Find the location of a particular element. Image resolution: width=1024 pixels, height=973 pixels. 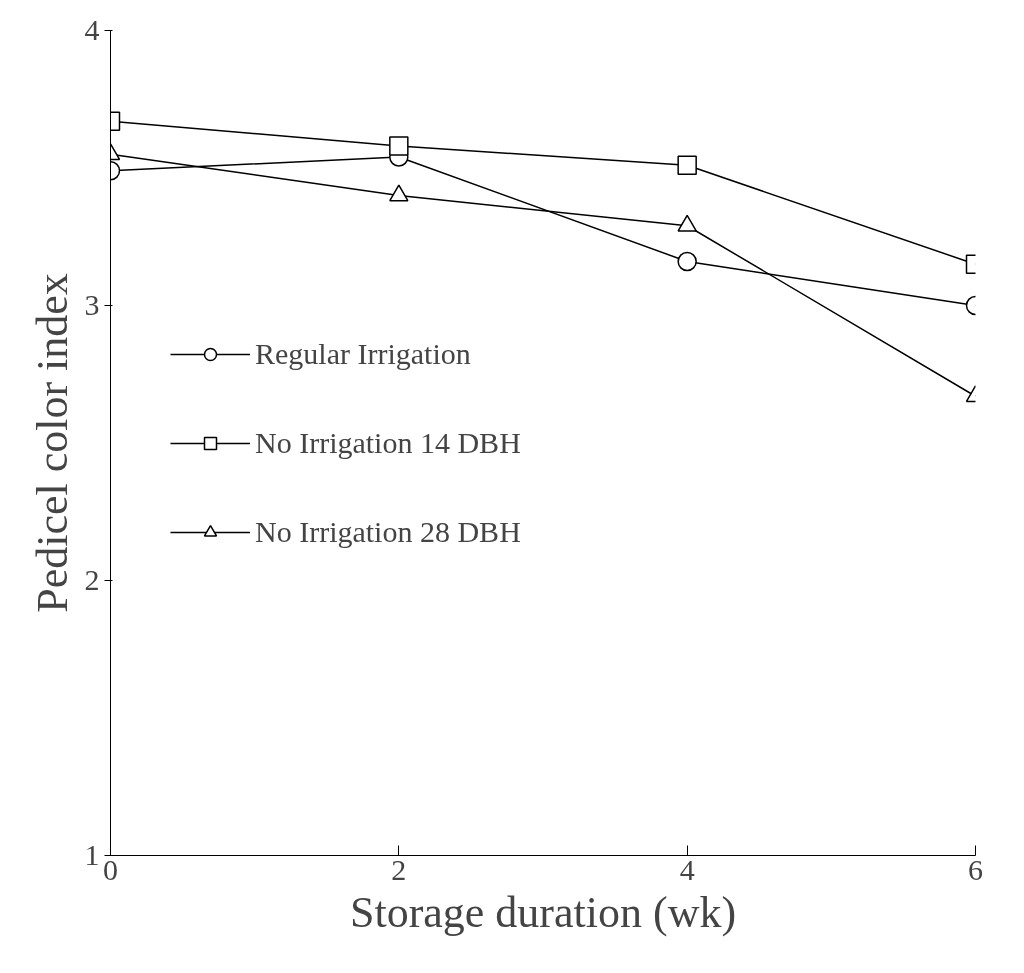

y-tick-label: 2 is located at coordinates (92, 579).